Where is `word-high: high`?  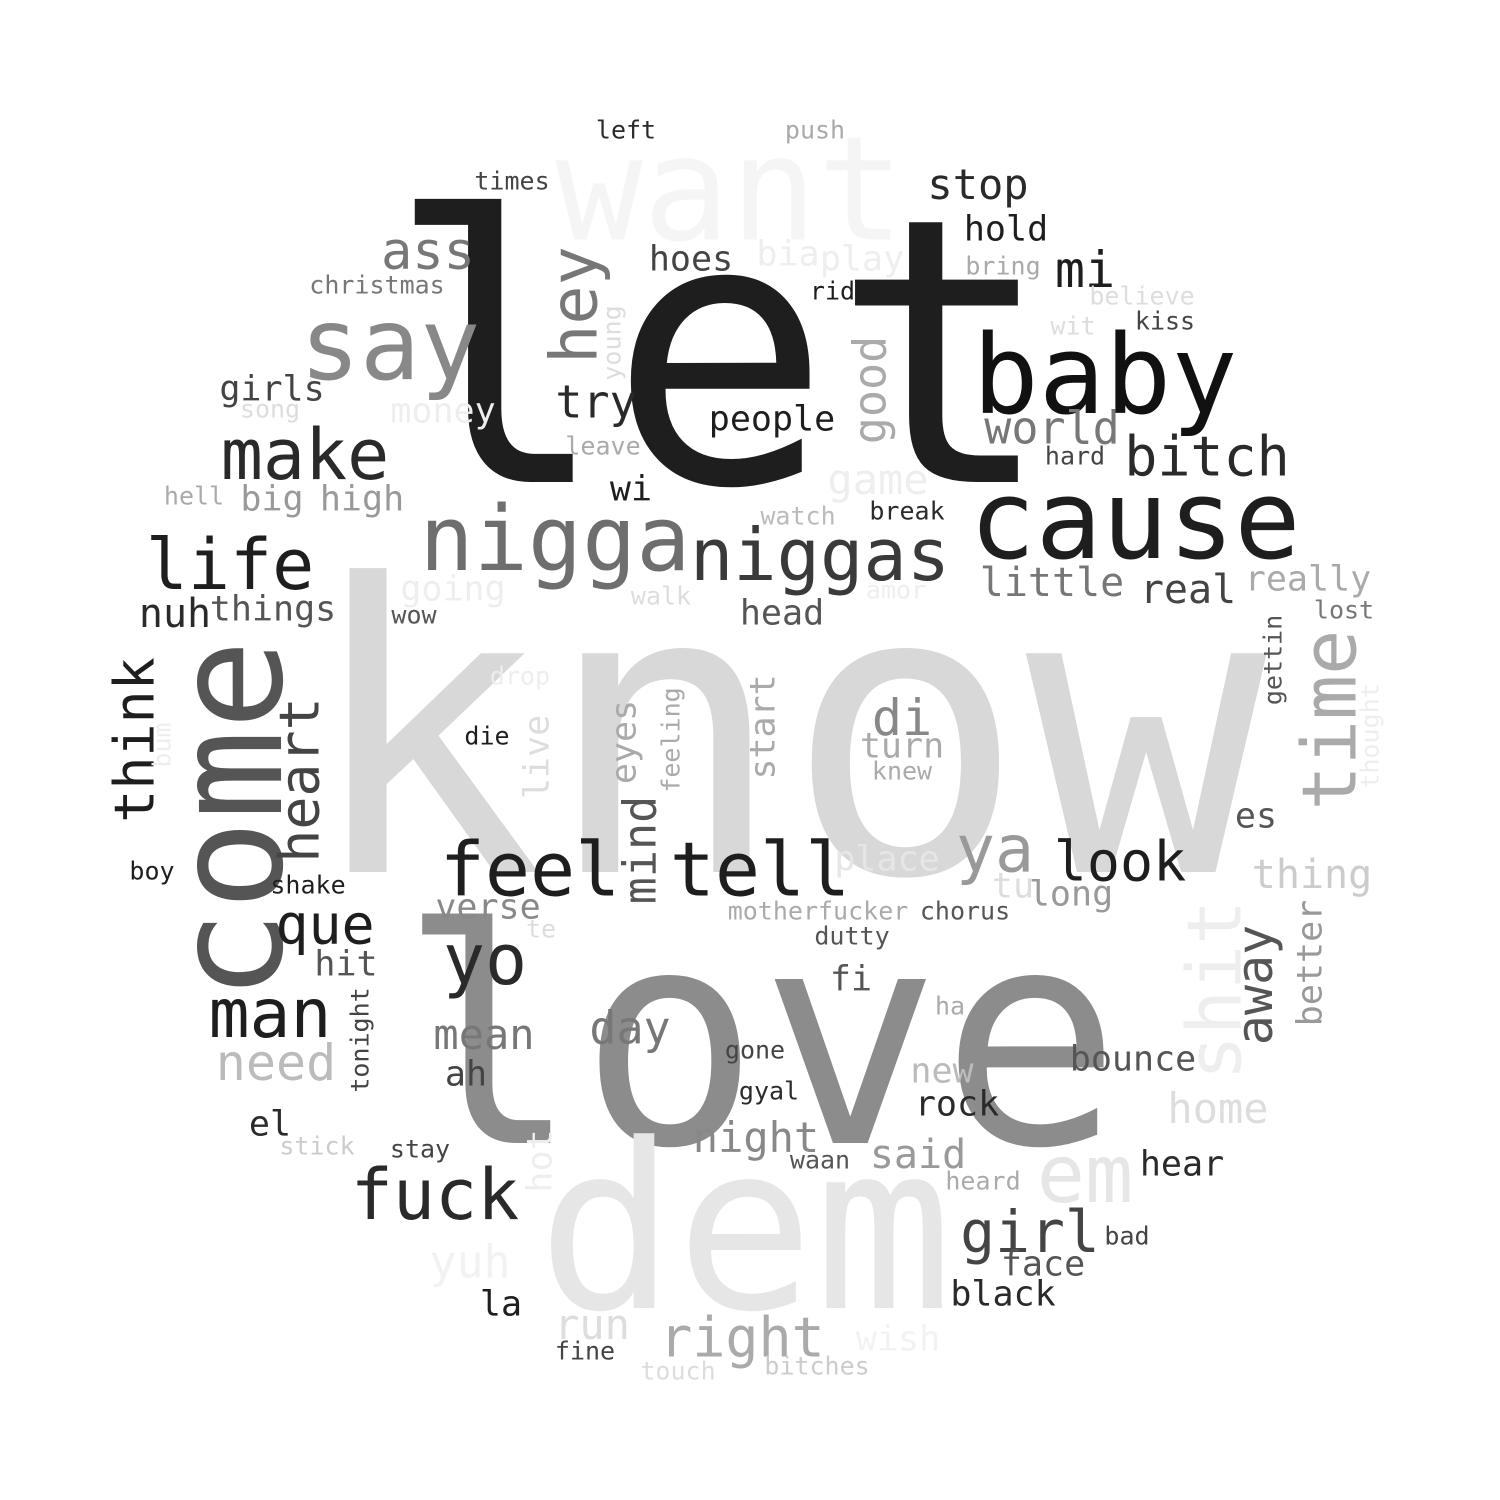 word-high: high is located at coordinates (362, 499).